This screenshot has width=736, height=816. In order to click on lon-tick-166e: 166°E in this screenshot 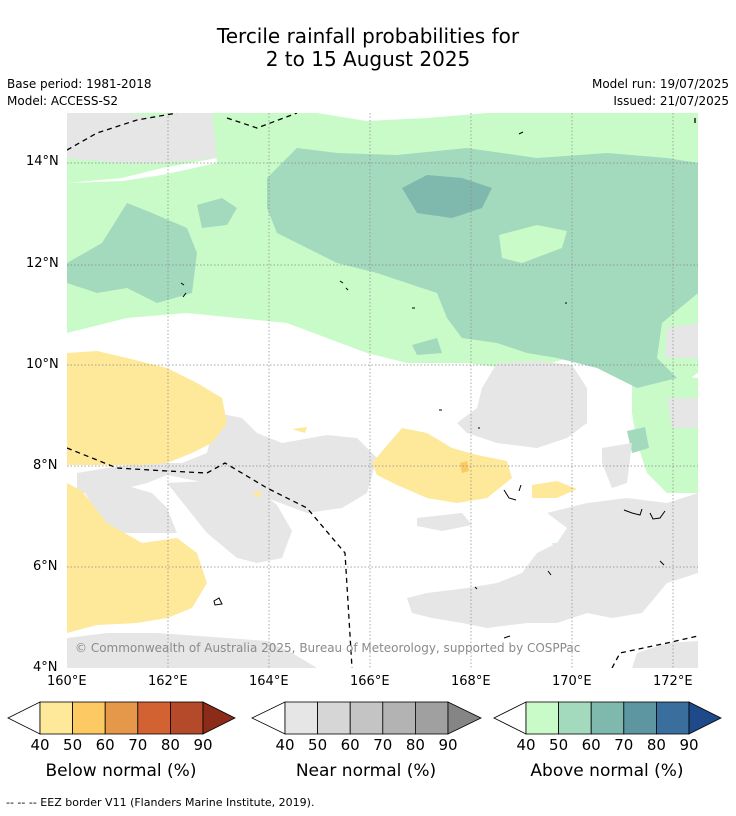, I will do `click(370, 681)`.